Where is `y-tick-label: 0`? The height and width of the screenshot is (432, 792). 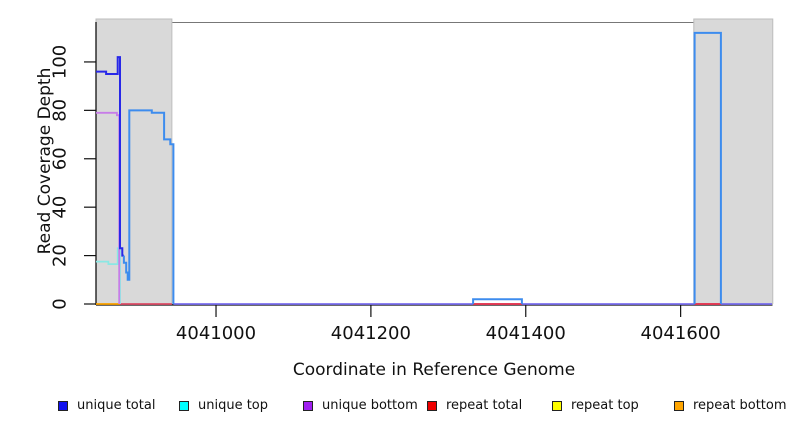 y-tick-label: 0 is located at coordinates (59, 303).